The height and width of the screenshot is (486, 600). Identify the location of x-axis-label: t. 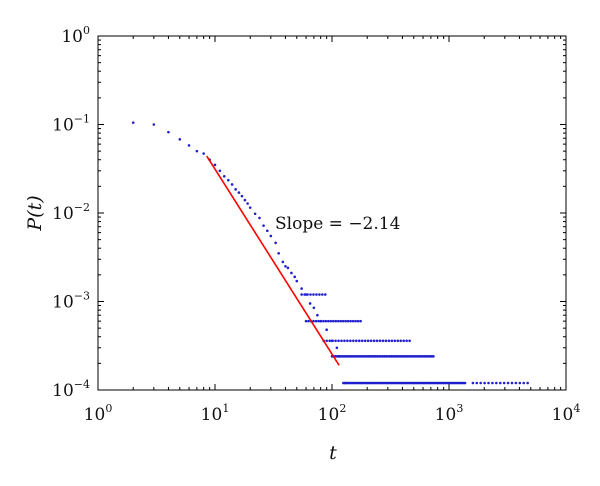
(333, 453).